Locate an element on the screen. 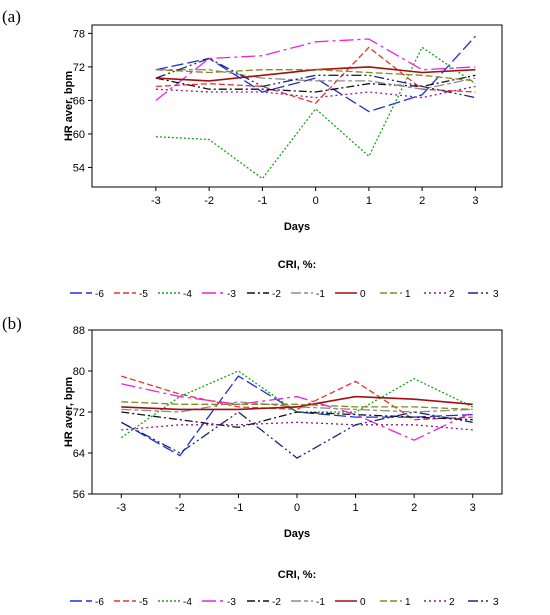 Image resolution: width=550 pixels, height=615 pixels. panel-label: (b) is located at coordinates (12, 323).